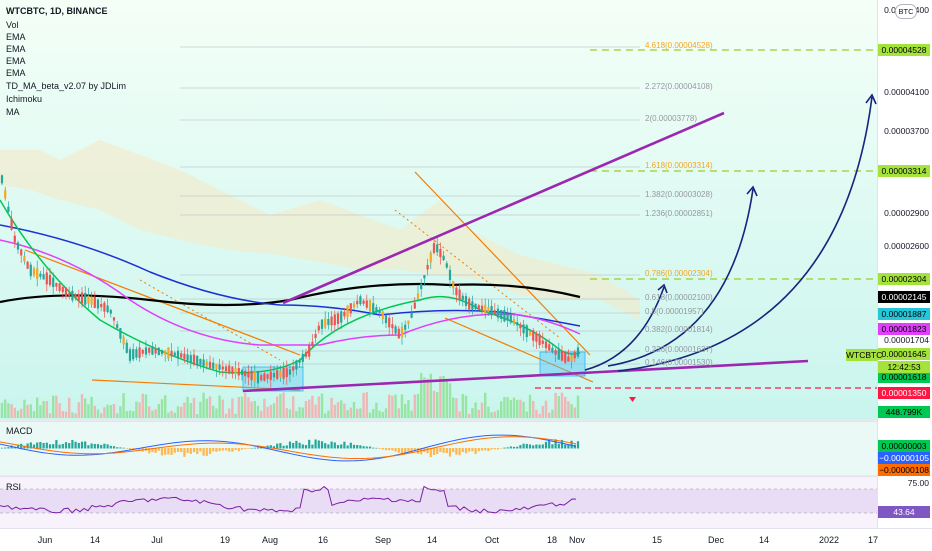 The image size is (932, 551). I want to click on macd-pane-title: MACD, so click(19, 431).